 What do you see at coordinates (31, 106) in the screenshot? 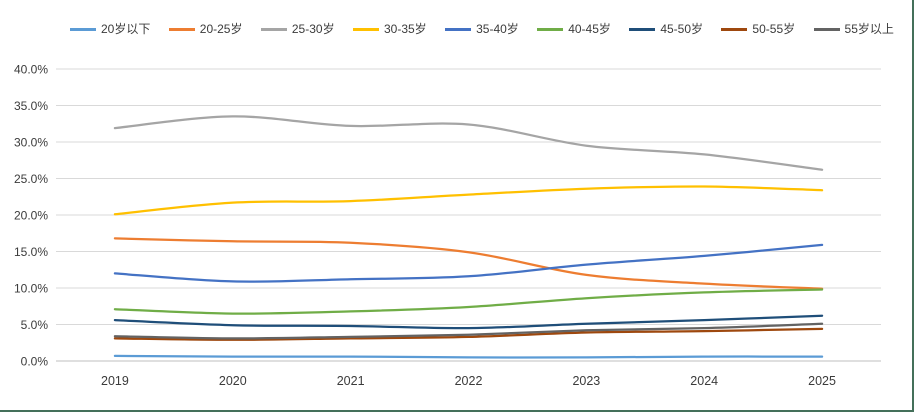
I see `y-tick-label: 35.0%` at bounding box center [31, 106].